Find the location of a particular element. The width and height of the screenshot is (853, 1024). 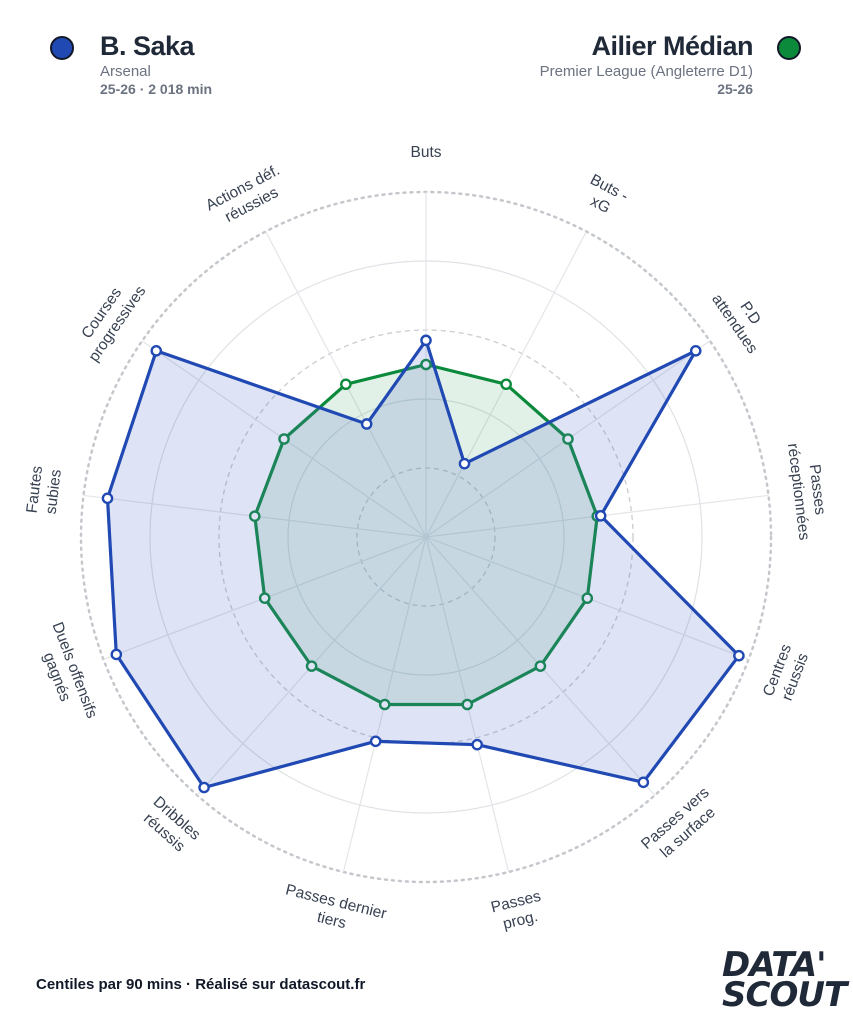

logo-line-1: DATA' is located at coordinates (774, 965).